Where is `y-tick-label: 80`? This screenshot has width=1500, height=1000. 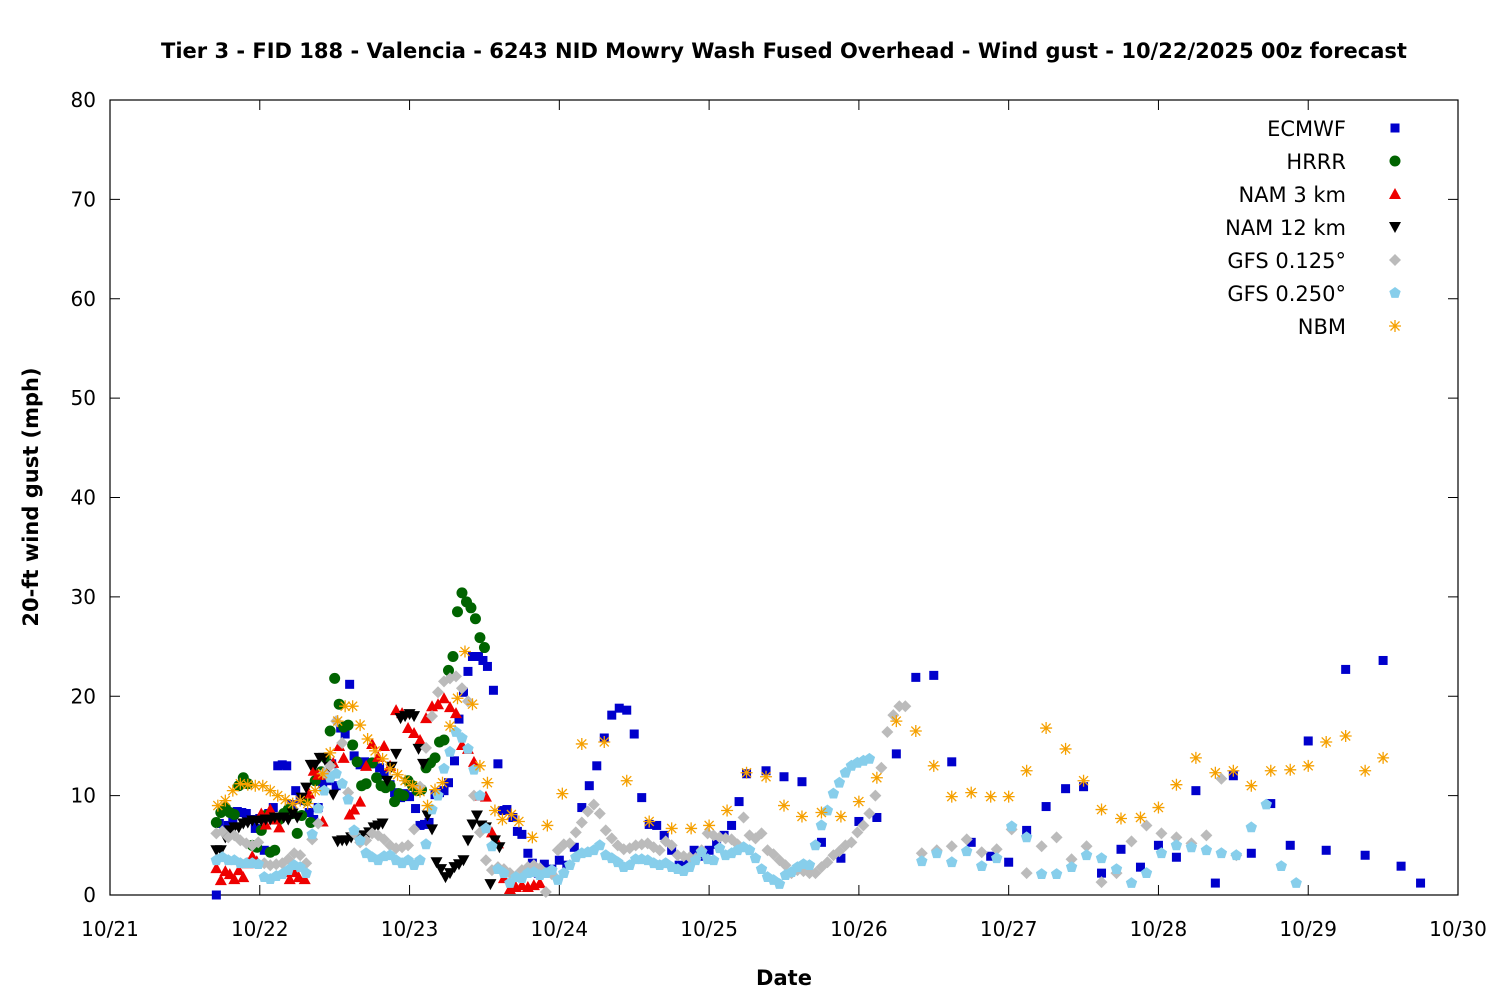 y-tick-label: 80 is located at coordinates (83, 100).